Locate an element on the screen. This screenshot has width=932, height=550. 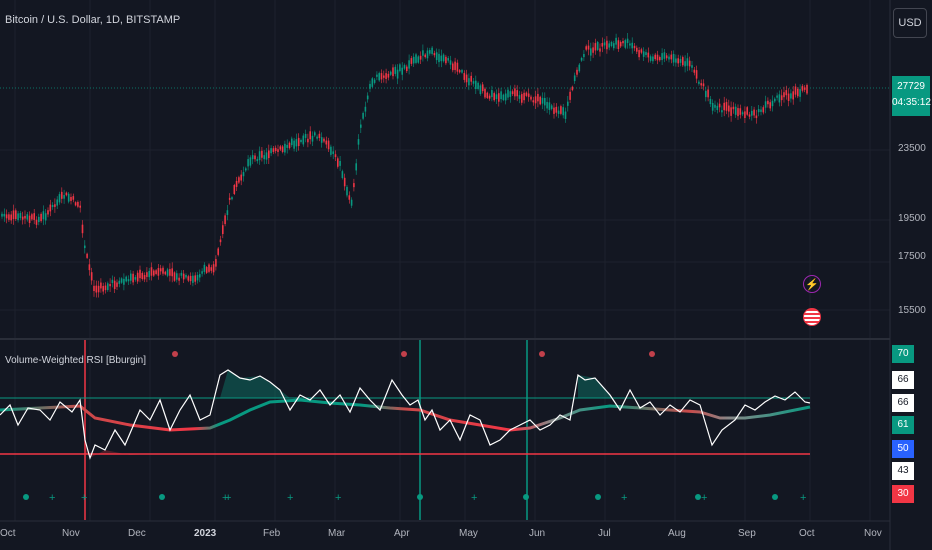
rsi-overbought-fill is located at coordinates (416, 384).